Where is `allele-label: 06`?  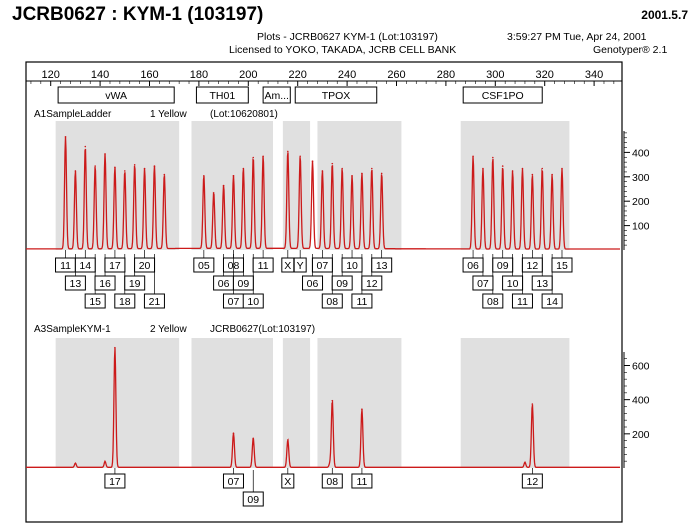
allele-label: 06 is located at coordinates (313, 284).